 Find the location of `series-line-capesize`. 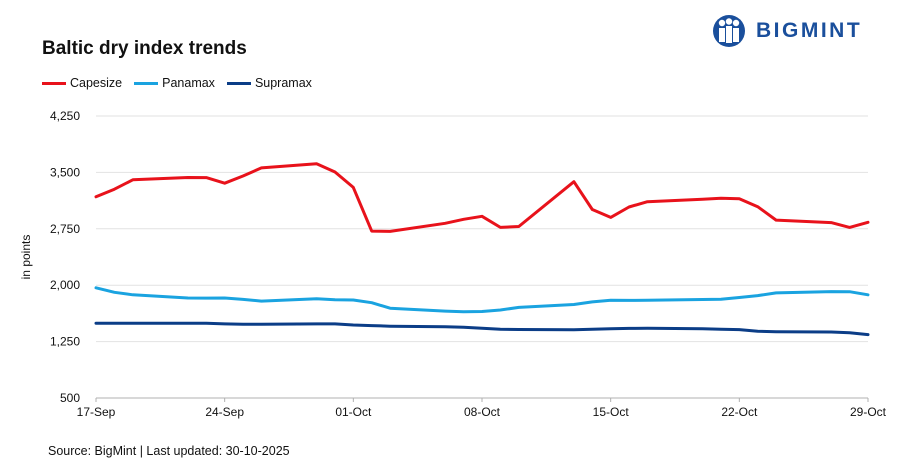

series-line-capesize is located at coordinates (482, 197).